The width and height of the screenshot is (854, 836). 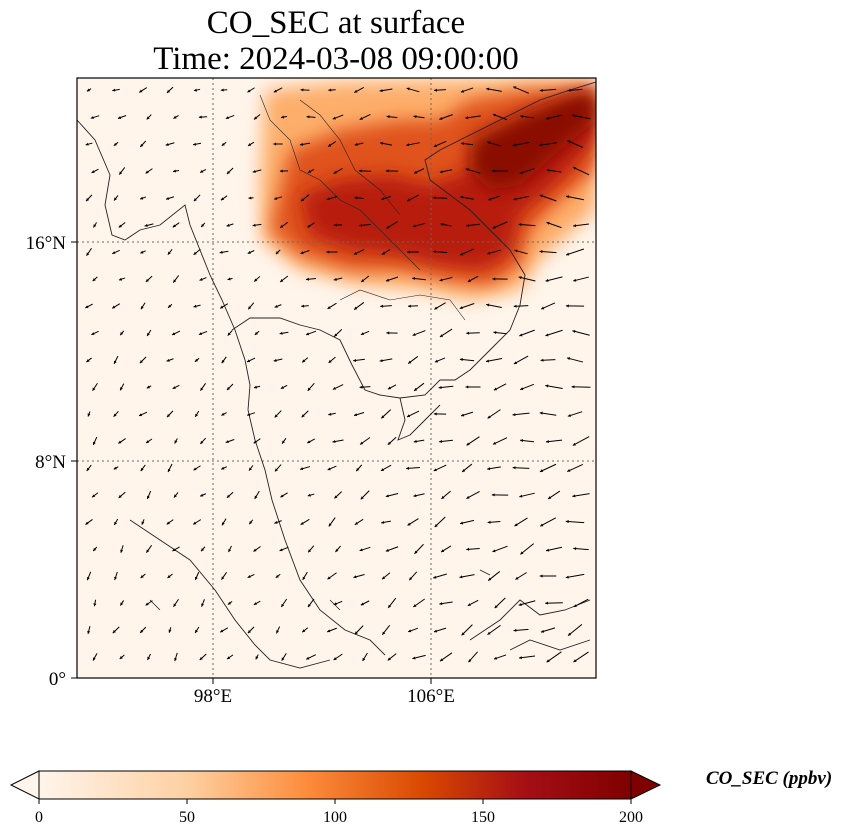 What do you see at coordinates (57, 679) in the screenshot?
I see `lat-tick-0: 0°` at bounding box center [57, 679].